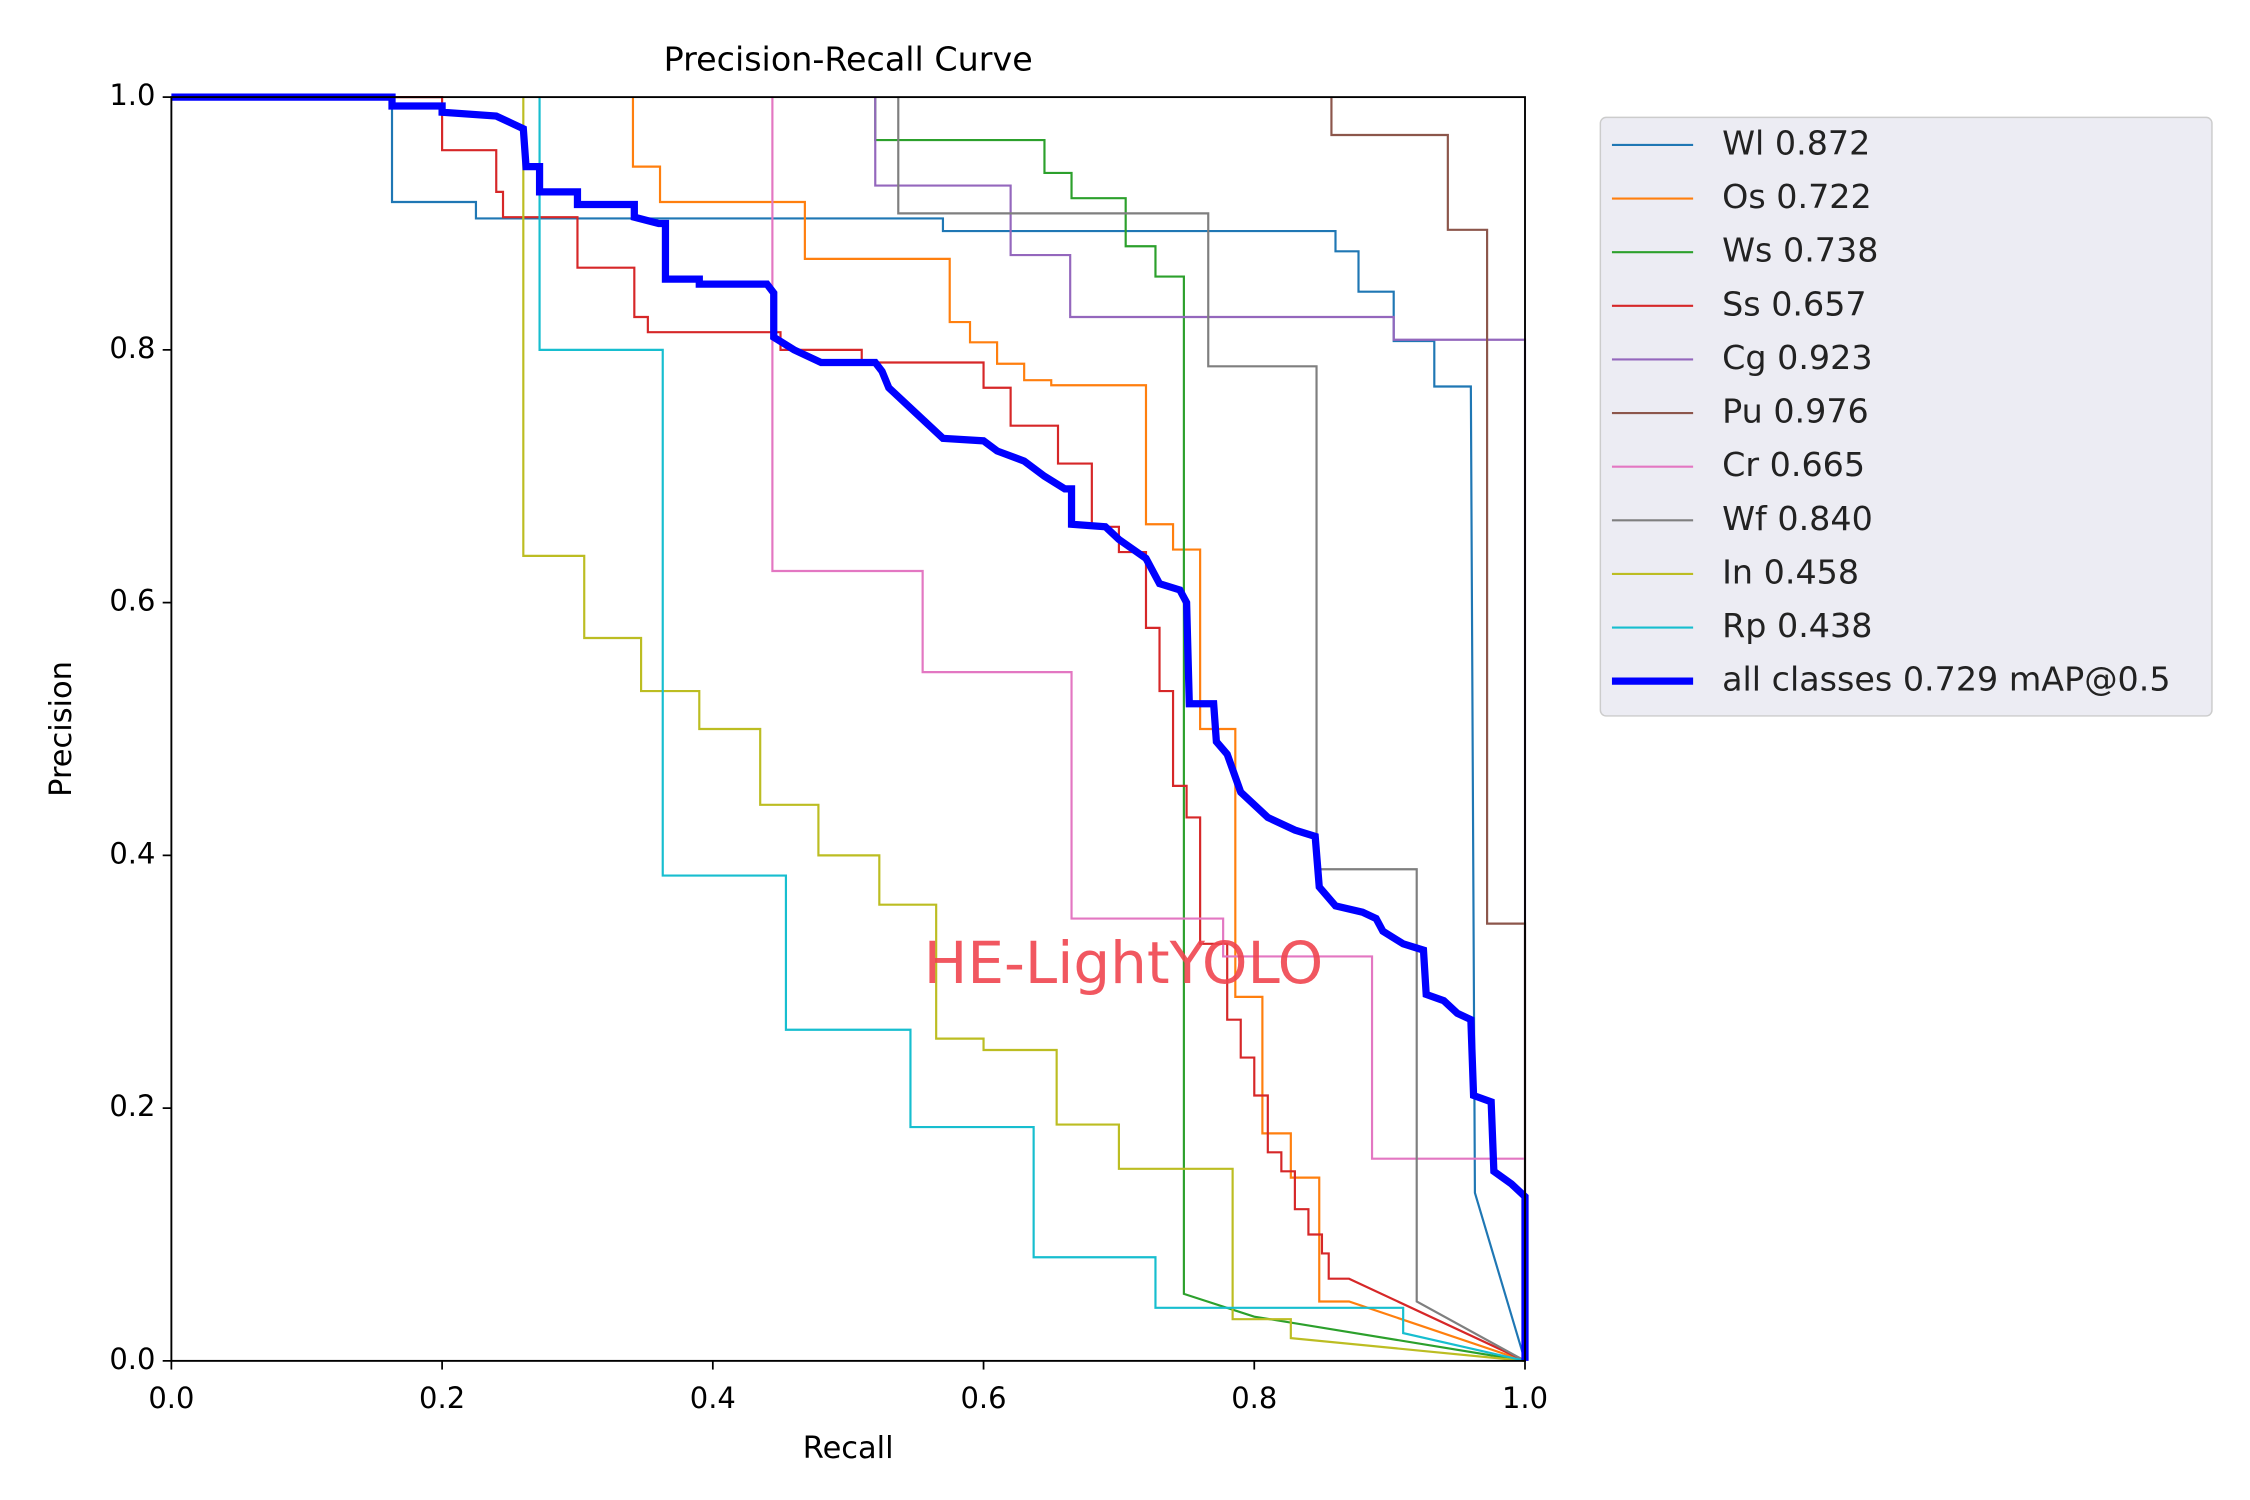  What do you see at coordinates (132, 601) in the screenshot?
I see `y-tick-label: 0.6` at bounding box center [132, 601].